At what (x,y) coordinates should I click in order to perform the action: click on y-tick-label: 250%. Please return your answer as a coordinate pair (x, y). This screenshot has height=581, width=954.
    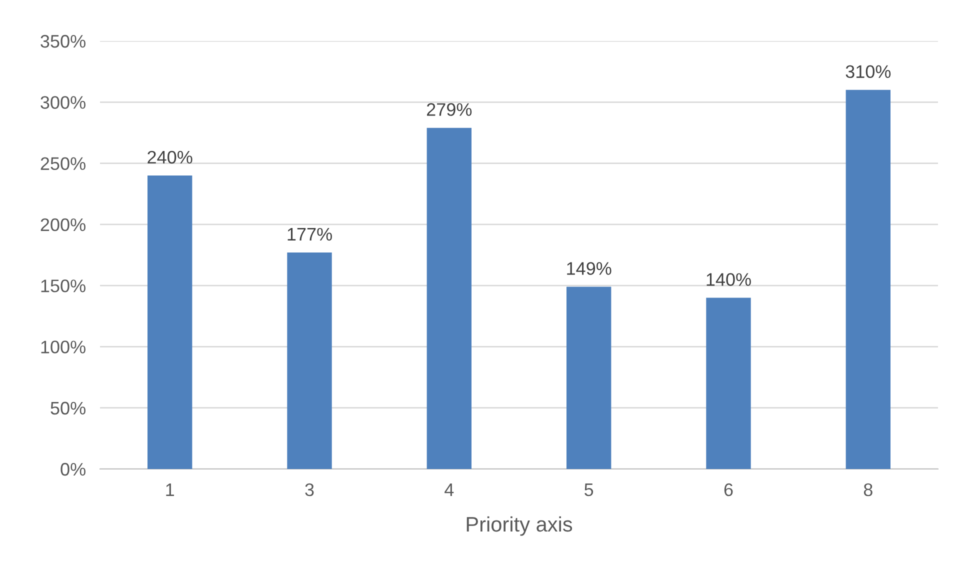
    Looking at the image, I should click on (63, 163).